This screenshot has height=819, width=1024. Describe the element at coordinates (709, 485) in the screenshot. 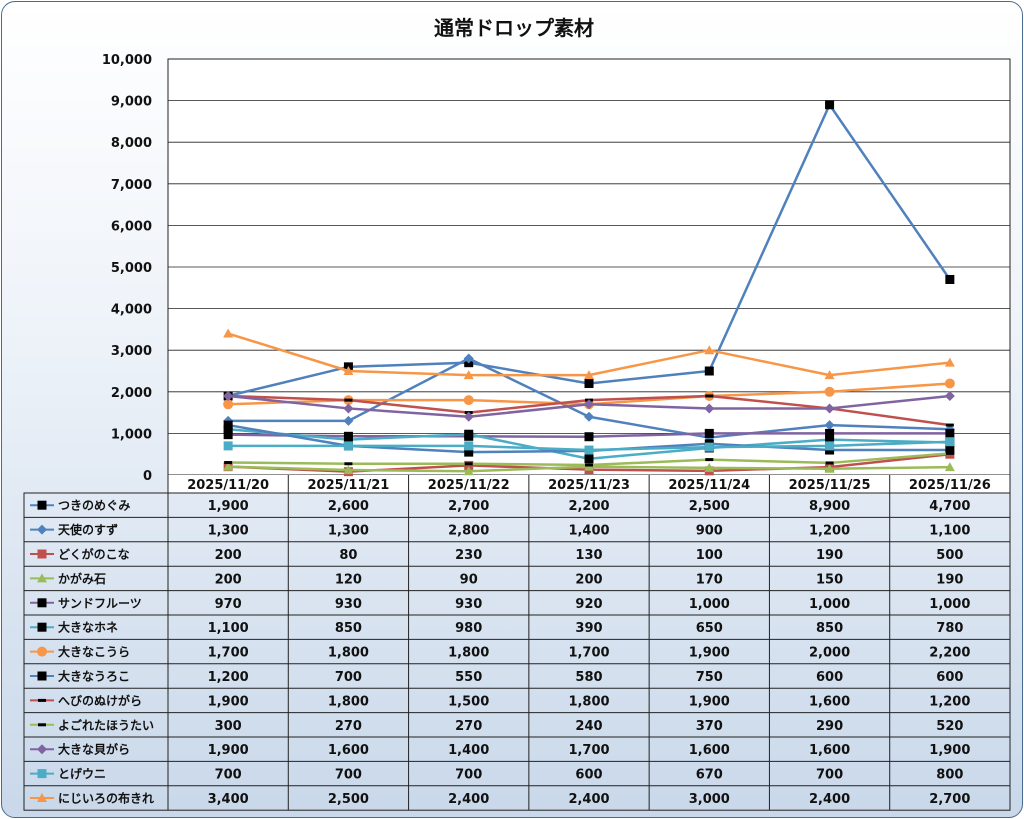

I see `x-category-label: 2025/11/24` at that location.